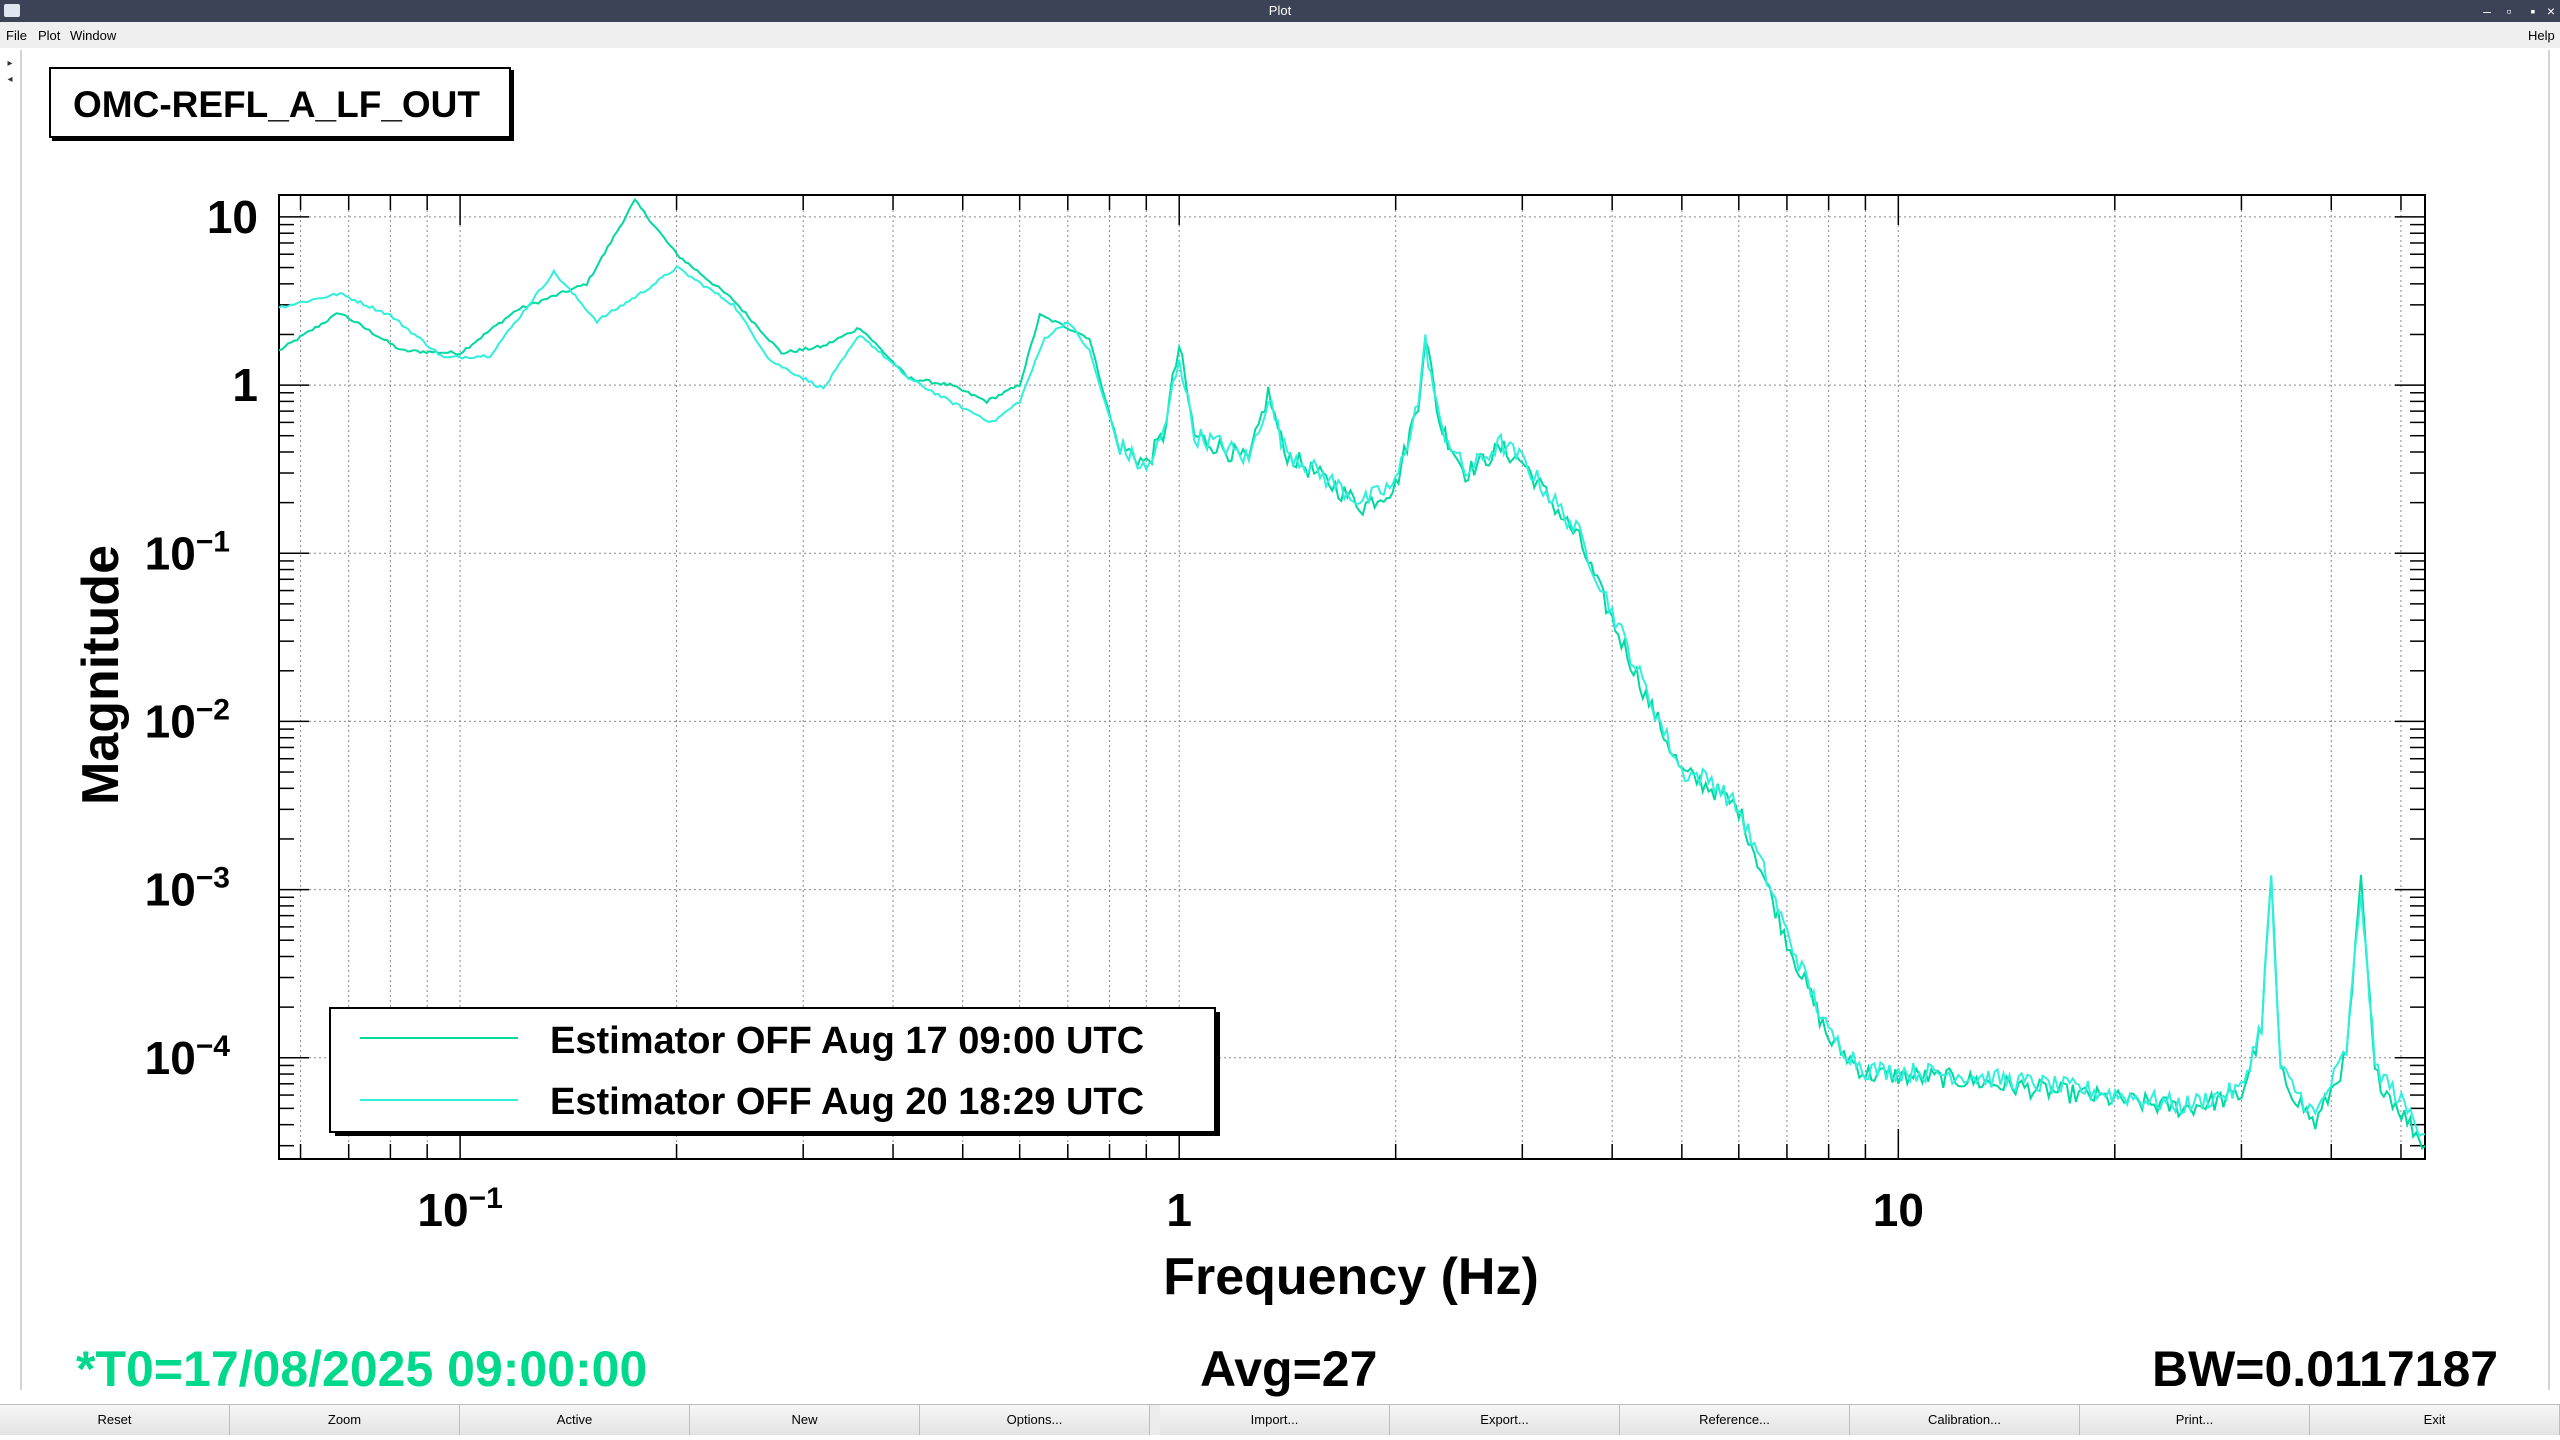  I want to click on right-divider, so click(2549, 720).